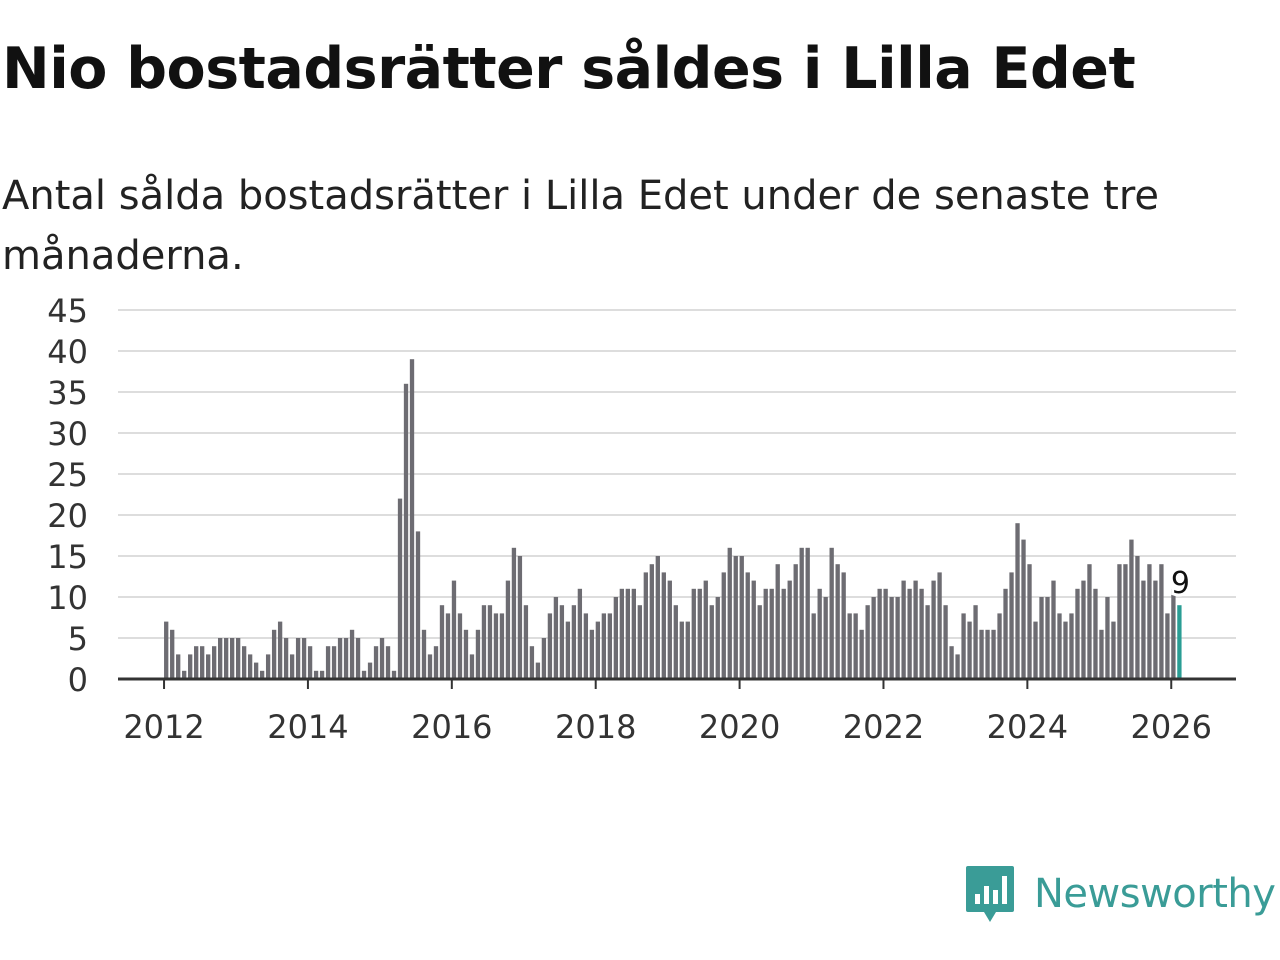 This screenshot has width=1280, height=960. What do you see at coordinates (595, 727) in the screenshot?
I see `x-tick-label-2018: 2018` at bounding box center [595, 727].